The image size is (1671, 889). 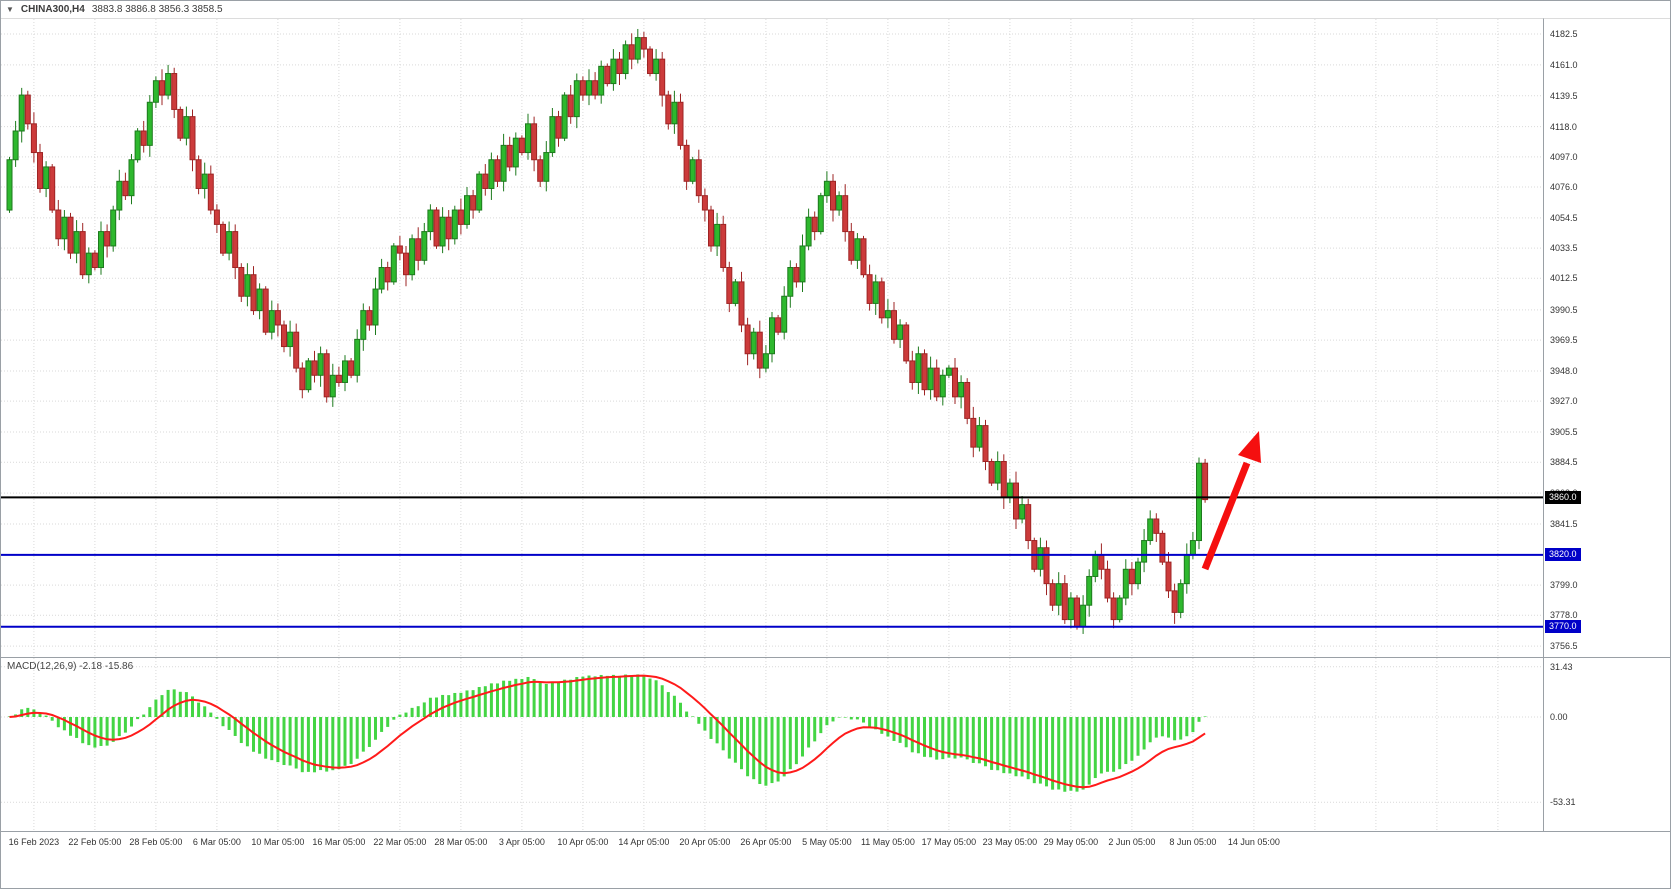 I want to click on price-tick-label: 3841.5, so click(x=1564, y=524).